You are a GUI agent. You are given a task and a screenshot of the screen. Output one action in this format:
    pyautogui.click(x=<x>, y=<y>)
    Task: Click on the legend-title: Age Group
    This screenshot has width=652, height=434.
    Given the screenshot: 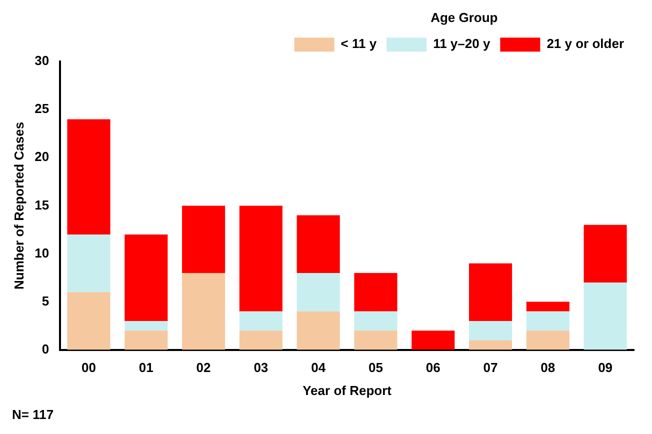 What is the action you would take?
    pyautogui.click(x=464, y=18)
    